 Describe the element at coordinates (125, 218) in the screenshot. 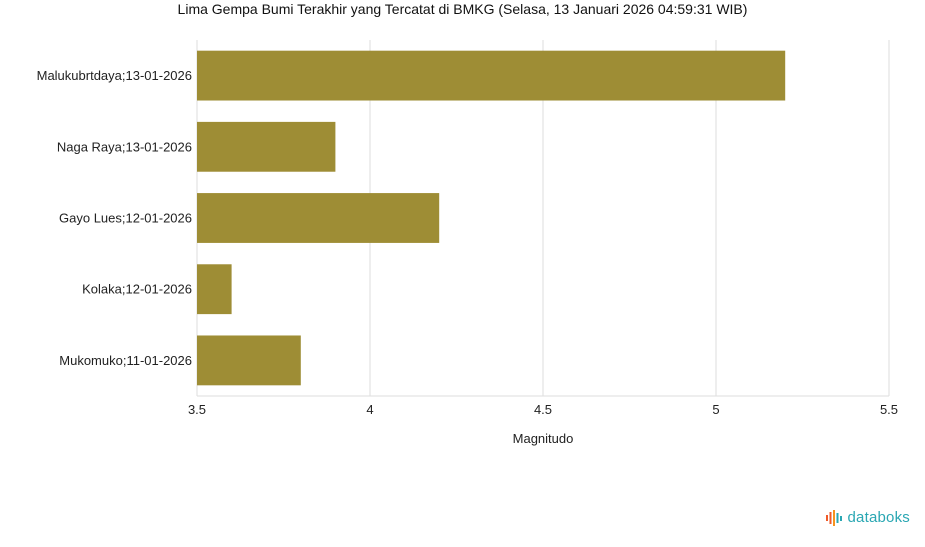

I see `category-label: Gayo Lues;12-01-2026` at that location.